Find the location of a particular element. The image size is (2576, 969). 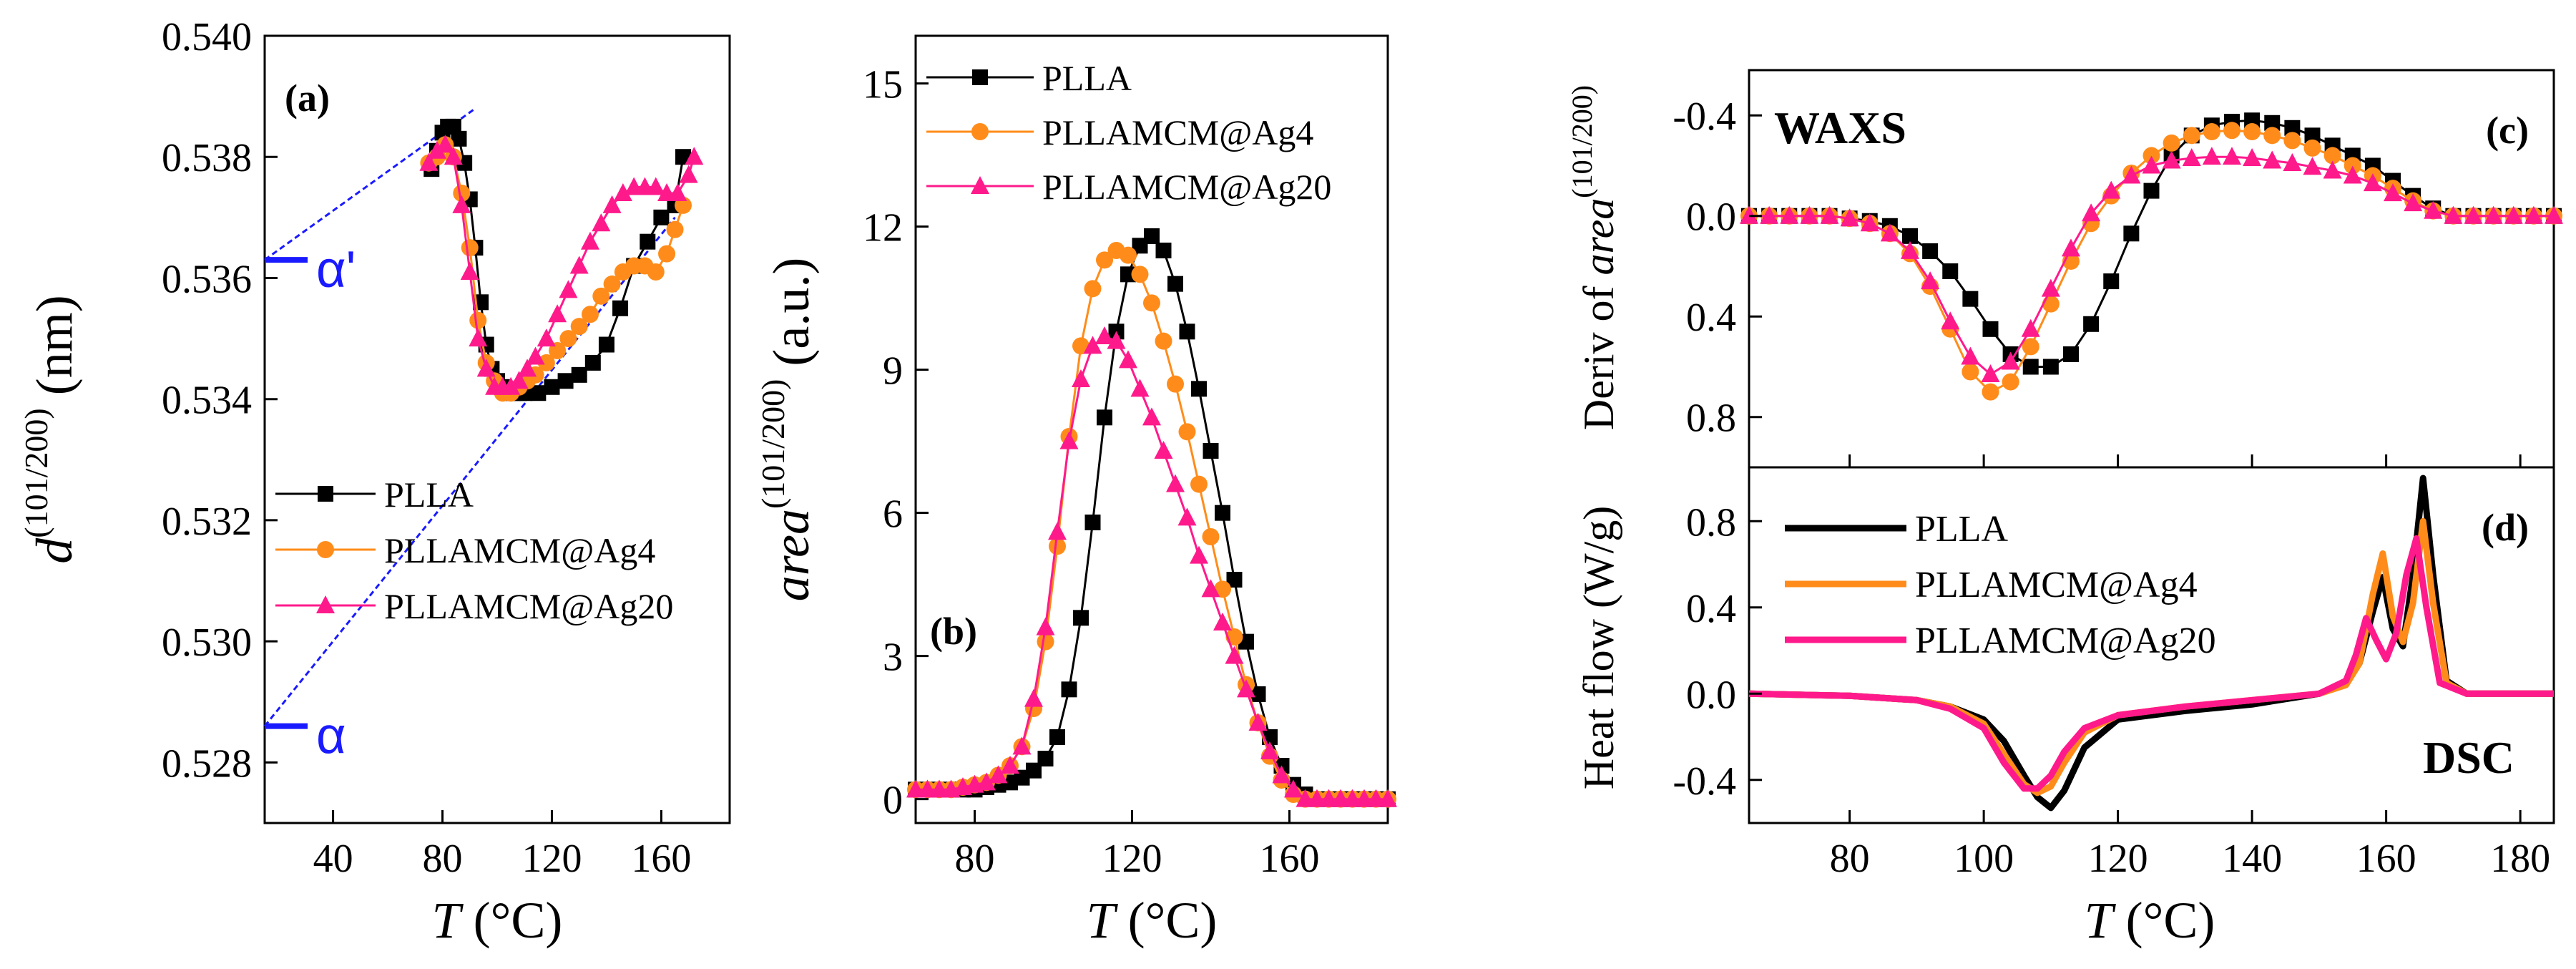

ytick-label-0.4: 0.4 is located at coordinates (1711, 318).